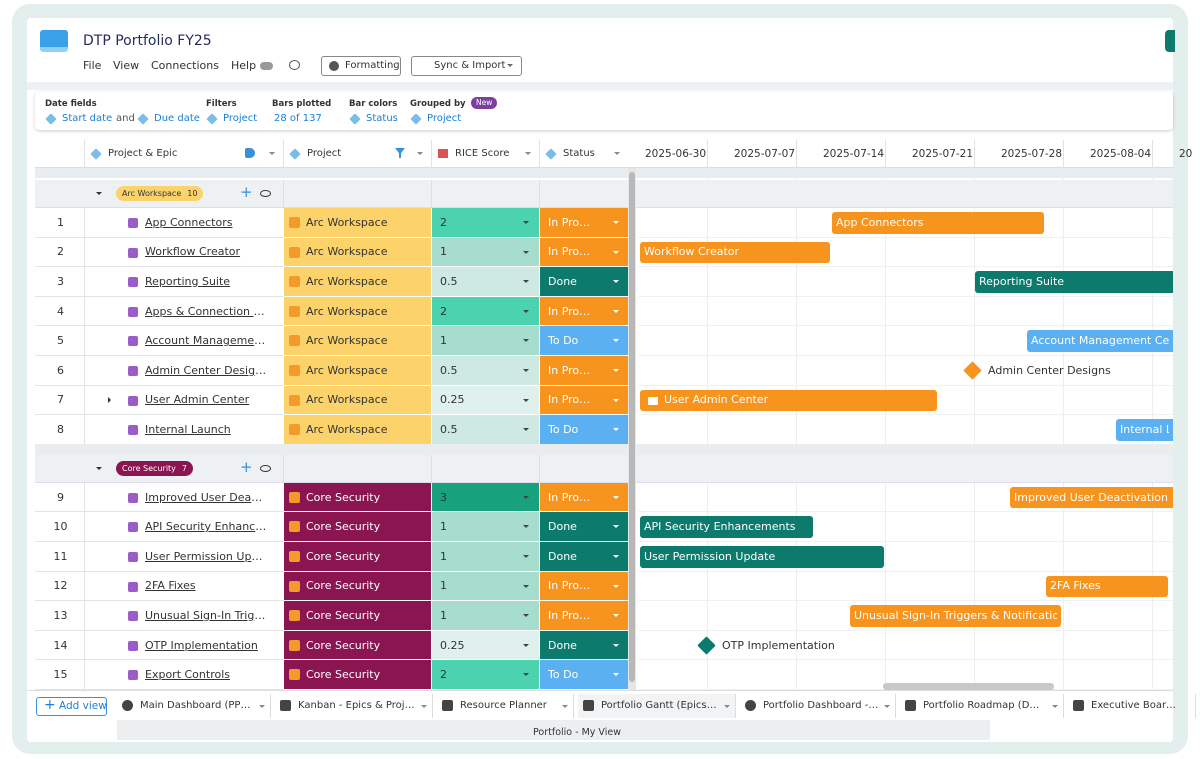 The height and width of the screenshot is (759, 1200). I want to click on epic-link: App Connectors, so click(189, 222).